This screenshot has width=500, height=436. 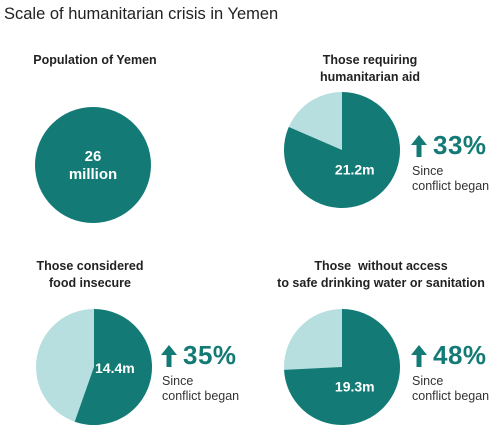 I want to click on pie-value-line: 19.3m, so click(x=355, y=386).